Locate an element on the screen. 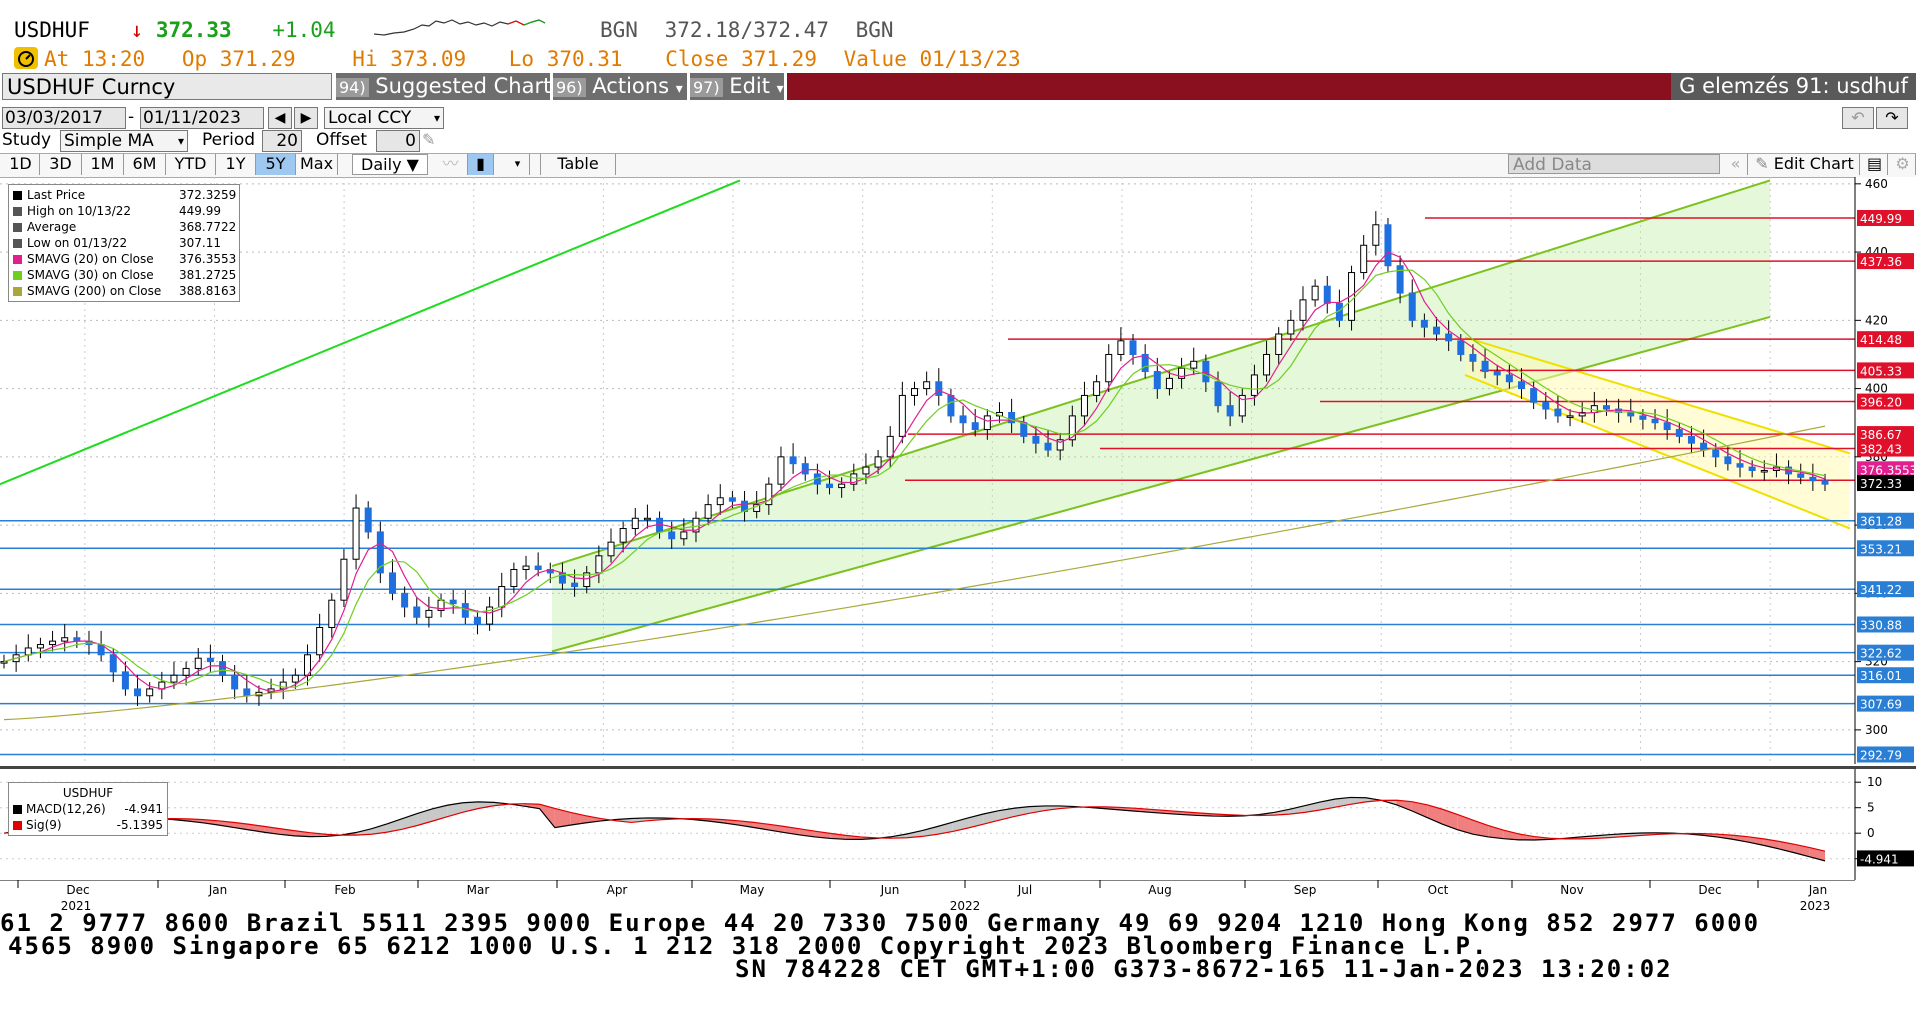 The image size is (1916, 1024). tab-ytd: YTD is located at coordinates (191, 164).